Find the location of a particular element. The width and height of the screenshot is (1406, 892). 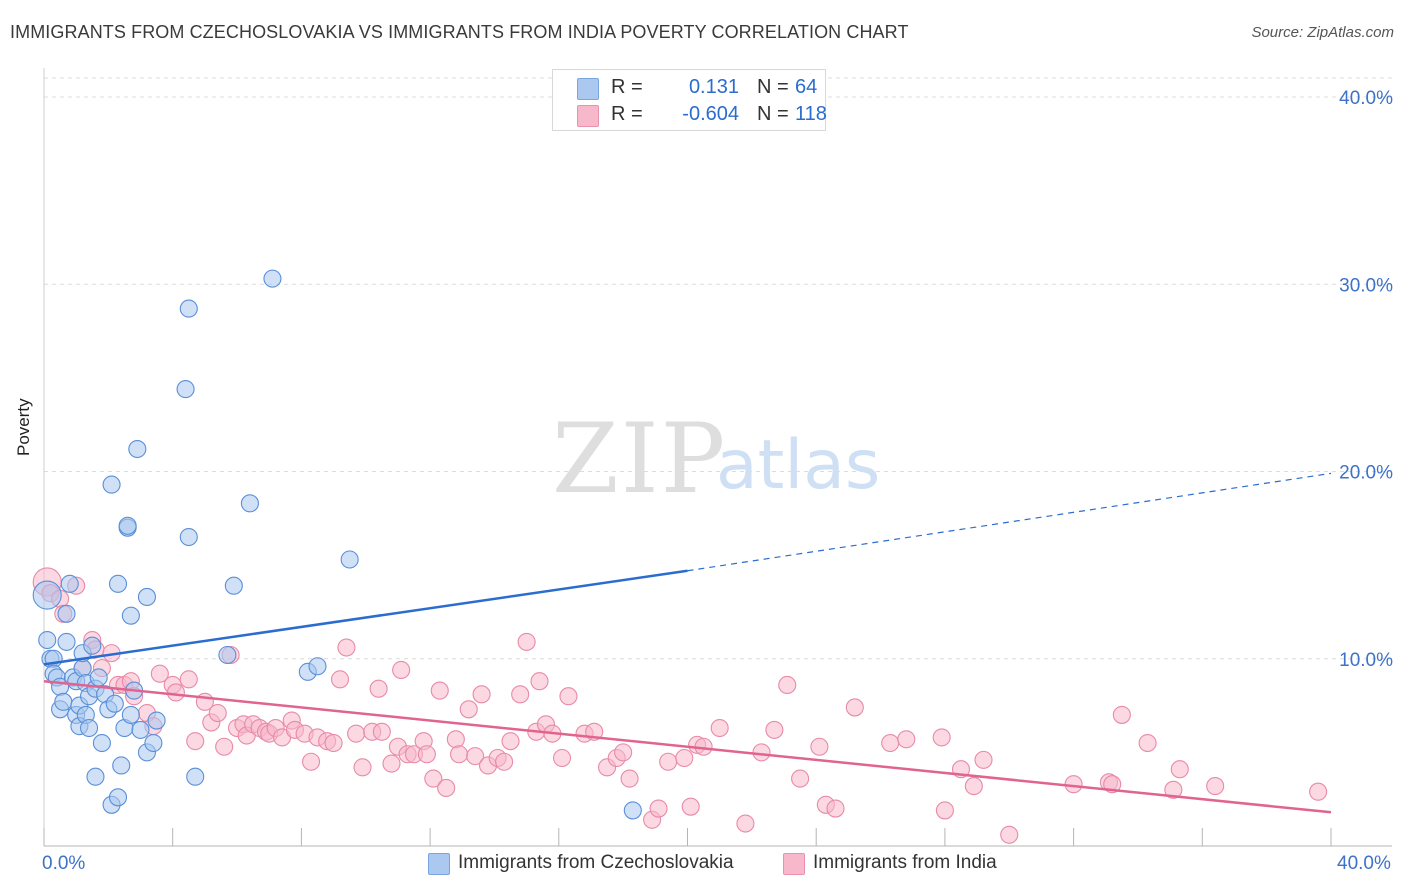

y-tick-label: 10.0% is located at coordinates (1366, 660).